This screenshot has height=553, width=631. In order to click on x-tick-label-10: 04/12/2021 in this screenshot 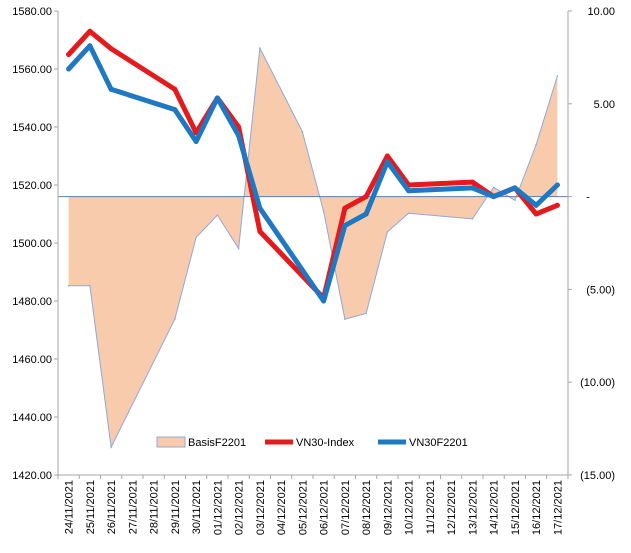, I will do `click(282, 507)`.